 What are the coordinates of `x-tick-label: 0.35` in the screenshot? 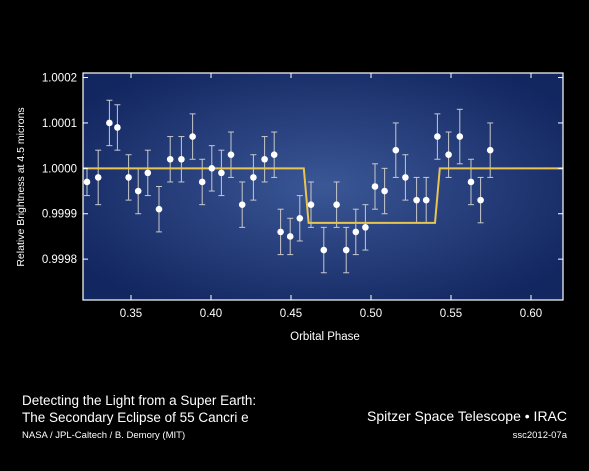 It's located at (131, 314).